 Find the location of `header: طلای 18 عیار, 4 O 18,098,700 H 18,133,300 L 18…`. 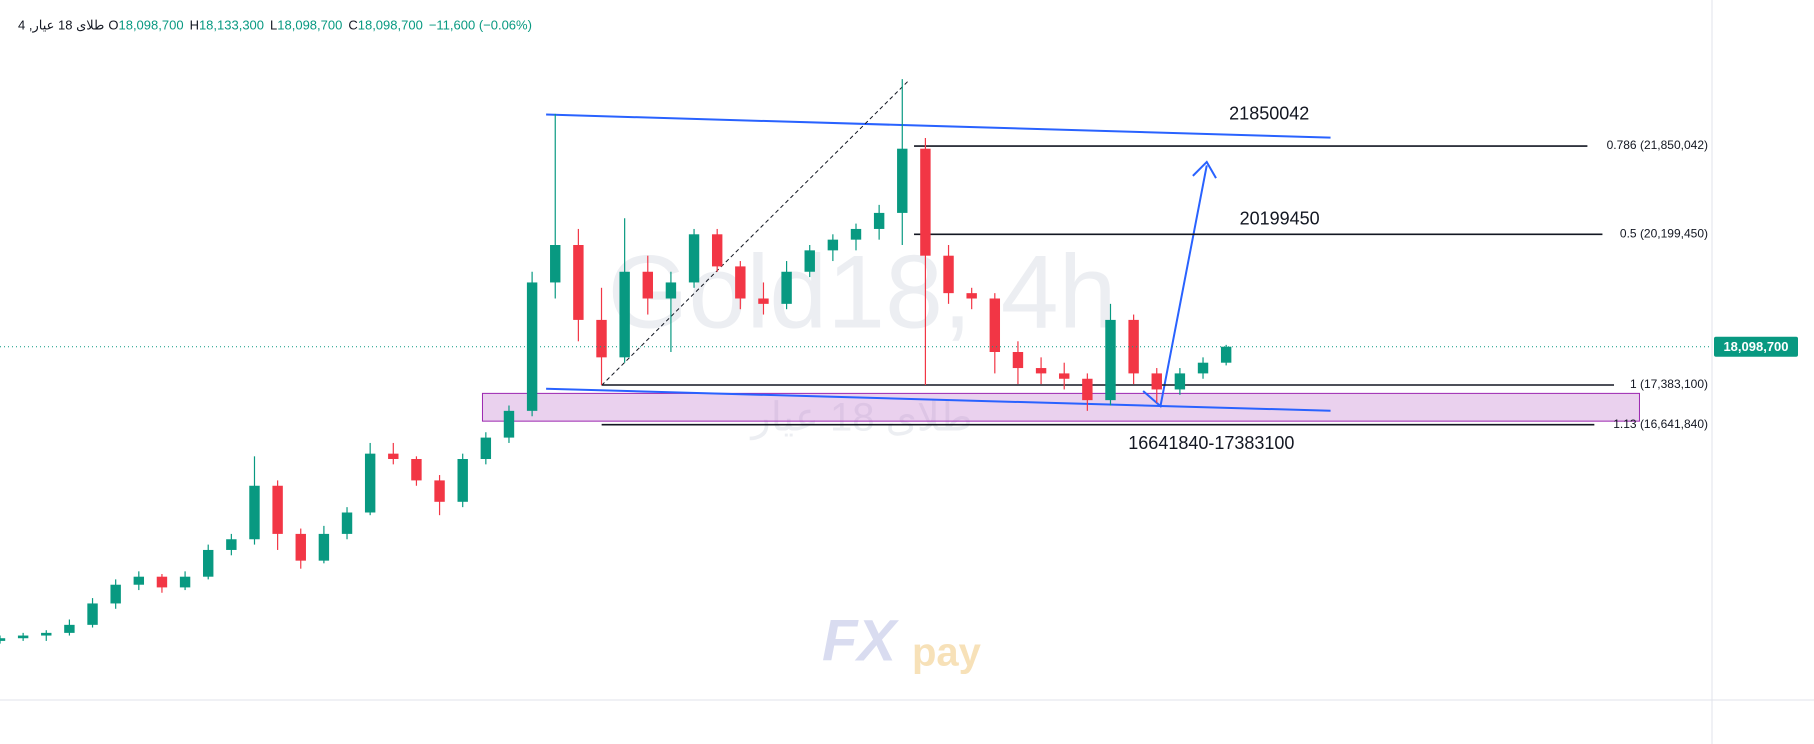

header: طلای 18 عیار, 4 O 18,098,700 H 18,133,300 L 18… is located at coordinates (275, 25).